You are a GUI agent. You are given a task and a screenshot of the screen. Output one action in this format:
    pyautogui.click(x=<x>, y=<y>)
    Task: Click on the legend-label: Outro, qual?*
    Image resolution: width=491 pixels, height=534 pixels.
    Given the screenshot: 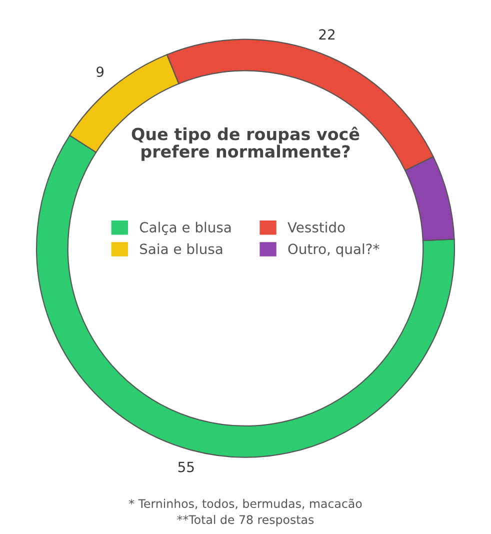 What is the action you would take?
    pyautogui.click(x=334, y=250)
    